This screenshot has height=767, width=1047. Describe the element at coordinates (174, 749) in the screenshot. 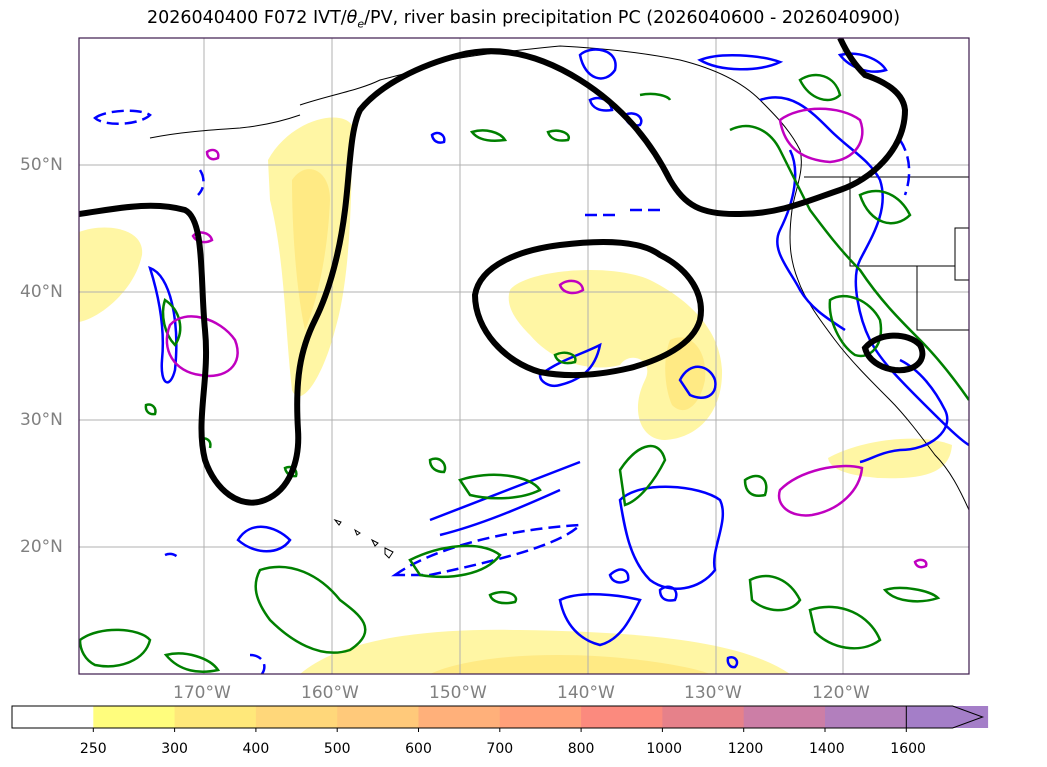

I see `colorbar-tick-label: 300` at that location.